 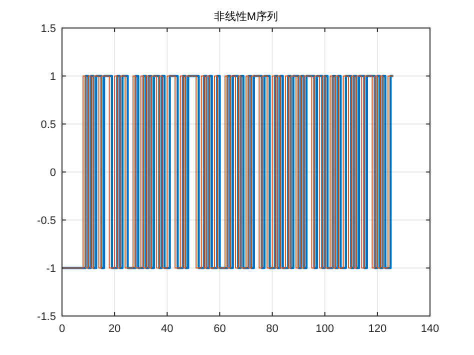 I want to click on y-tick-label: 1, so click(x=53, y=77).